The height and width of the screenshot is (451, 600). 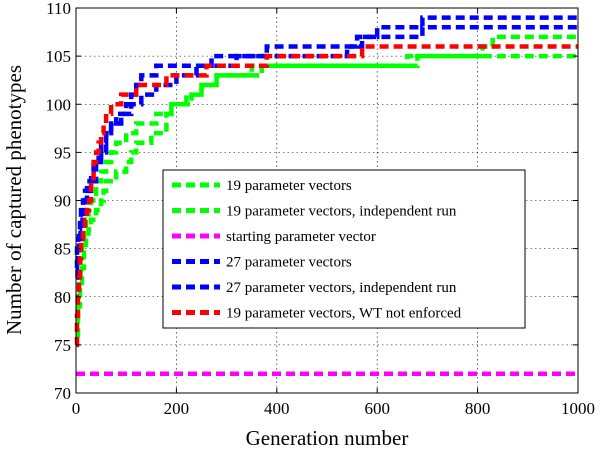 I want to click on y-axis-label: Number of captured phenotypes, so click(x=14, y=200).